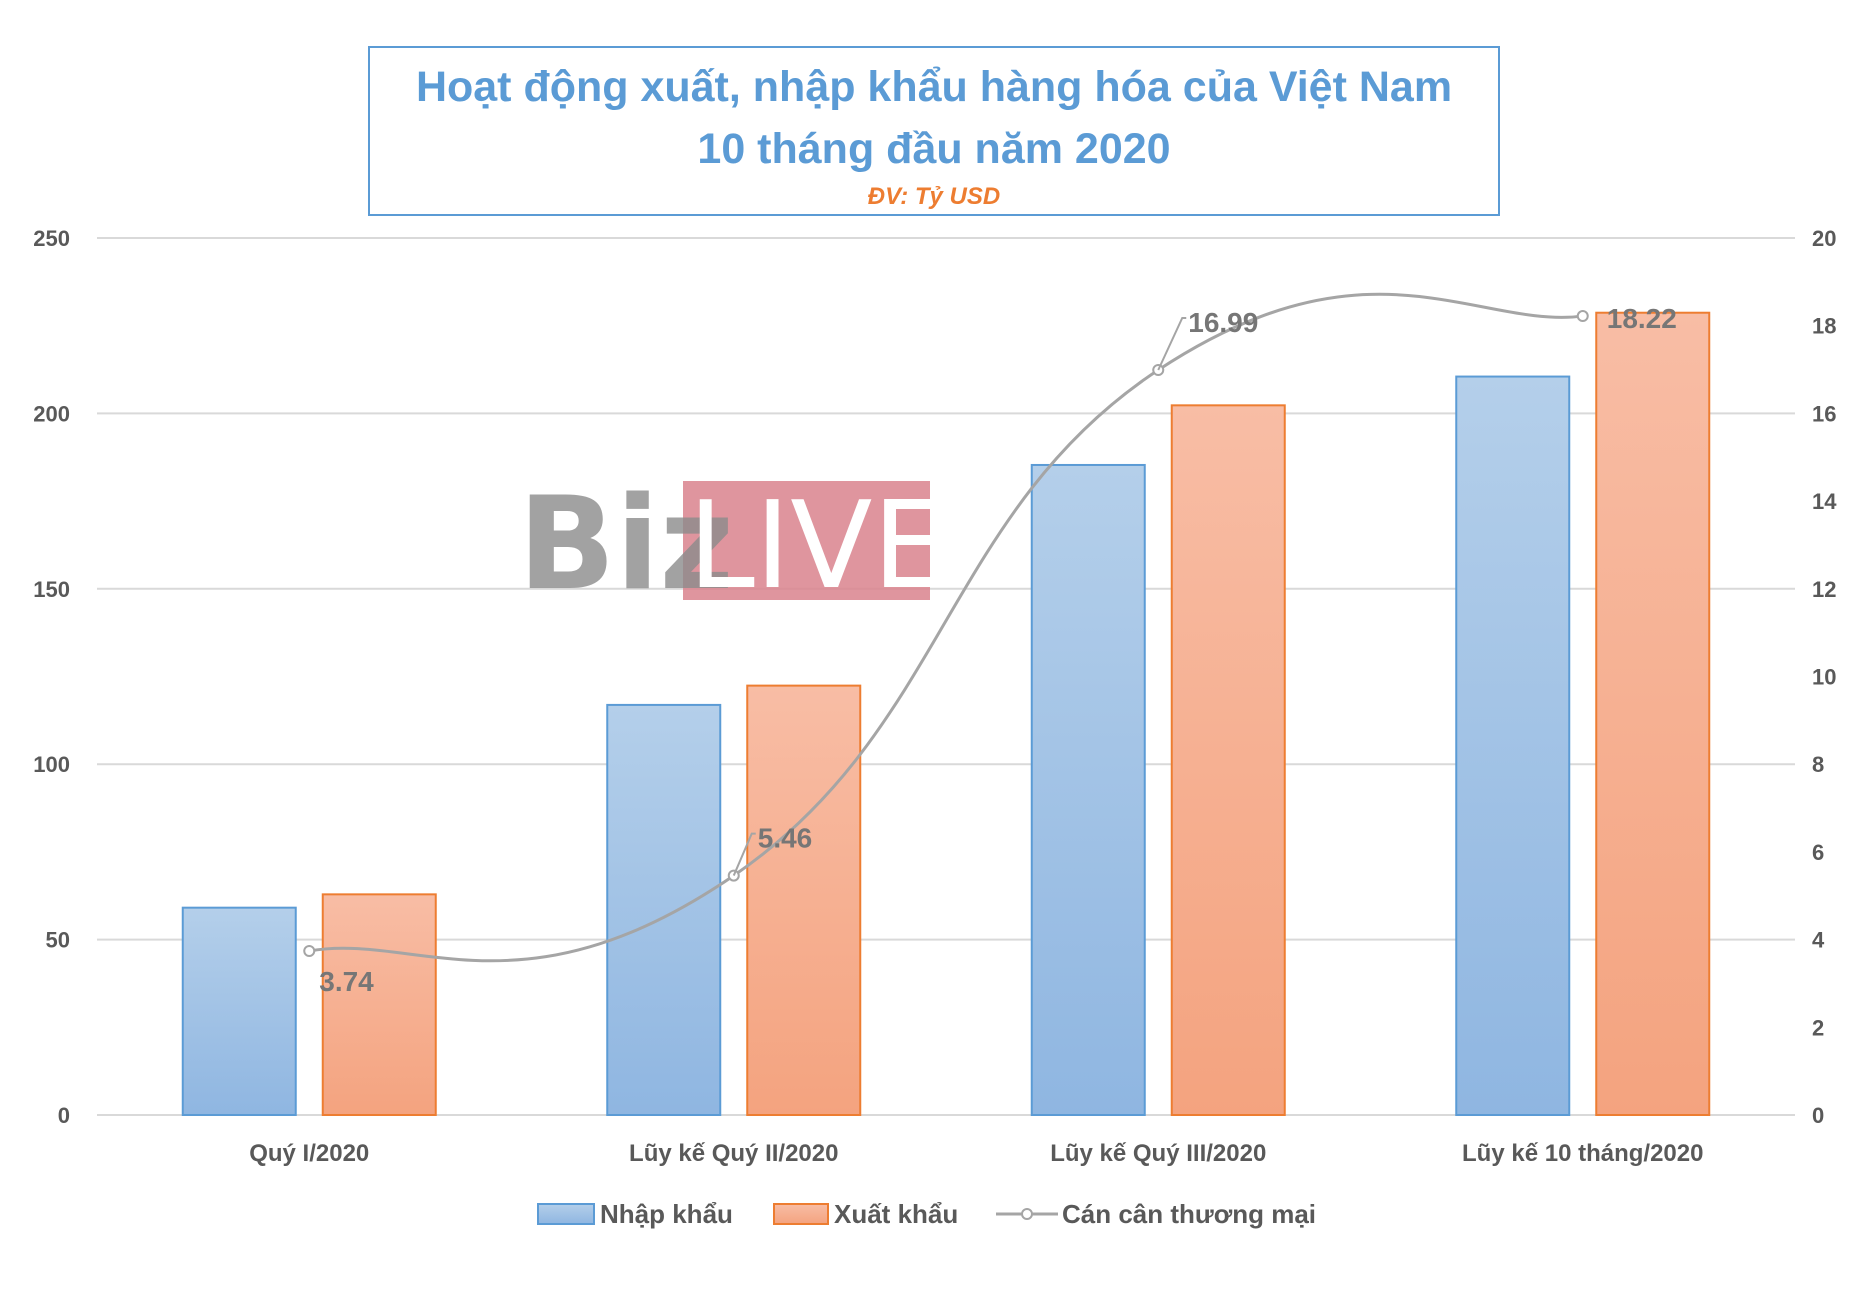  I want to click on right-tick-label: 6, so click(1818, 852).